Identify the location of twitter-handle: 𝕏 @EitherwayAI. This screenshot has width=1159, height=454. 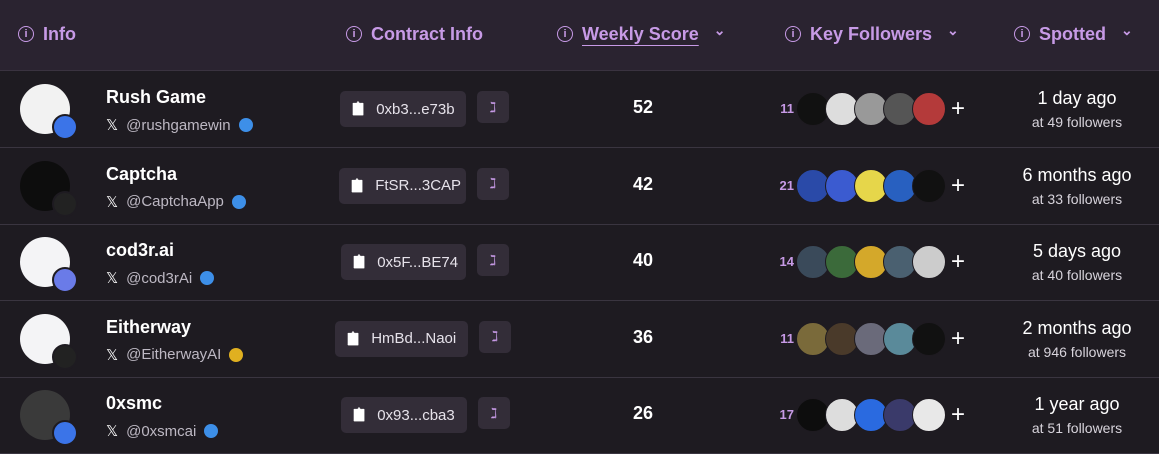
(175, 355).